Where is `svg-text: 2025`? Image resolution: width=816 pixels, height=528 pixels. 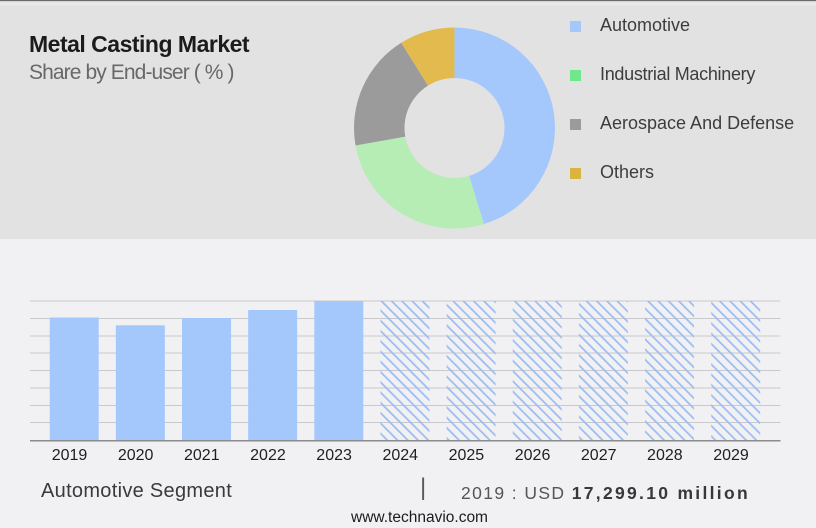 svg-text: 2025 is located at coordinates (467, 455).